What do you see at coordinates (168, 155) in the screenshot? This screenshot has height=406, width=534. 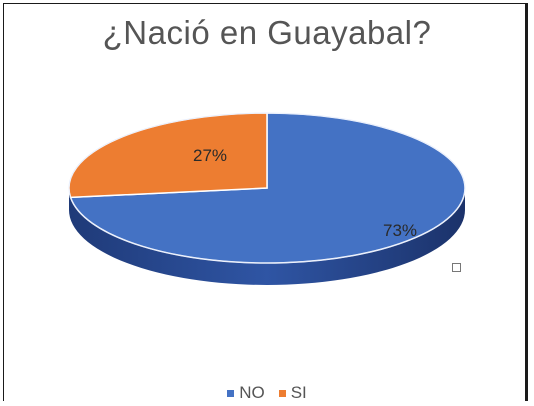 I see `pie-slice-si` at bounding box center [168, 155].